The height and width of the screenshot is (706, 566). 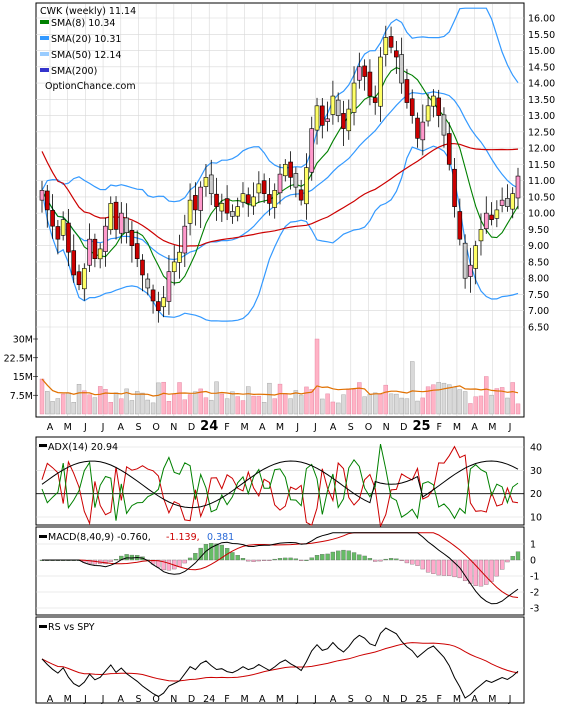 What do you see at coordinates (287, 573) in the screenshot?
I see `macd-lines: 1 0 -1 -2 -3` at bounding box center [287, 573].